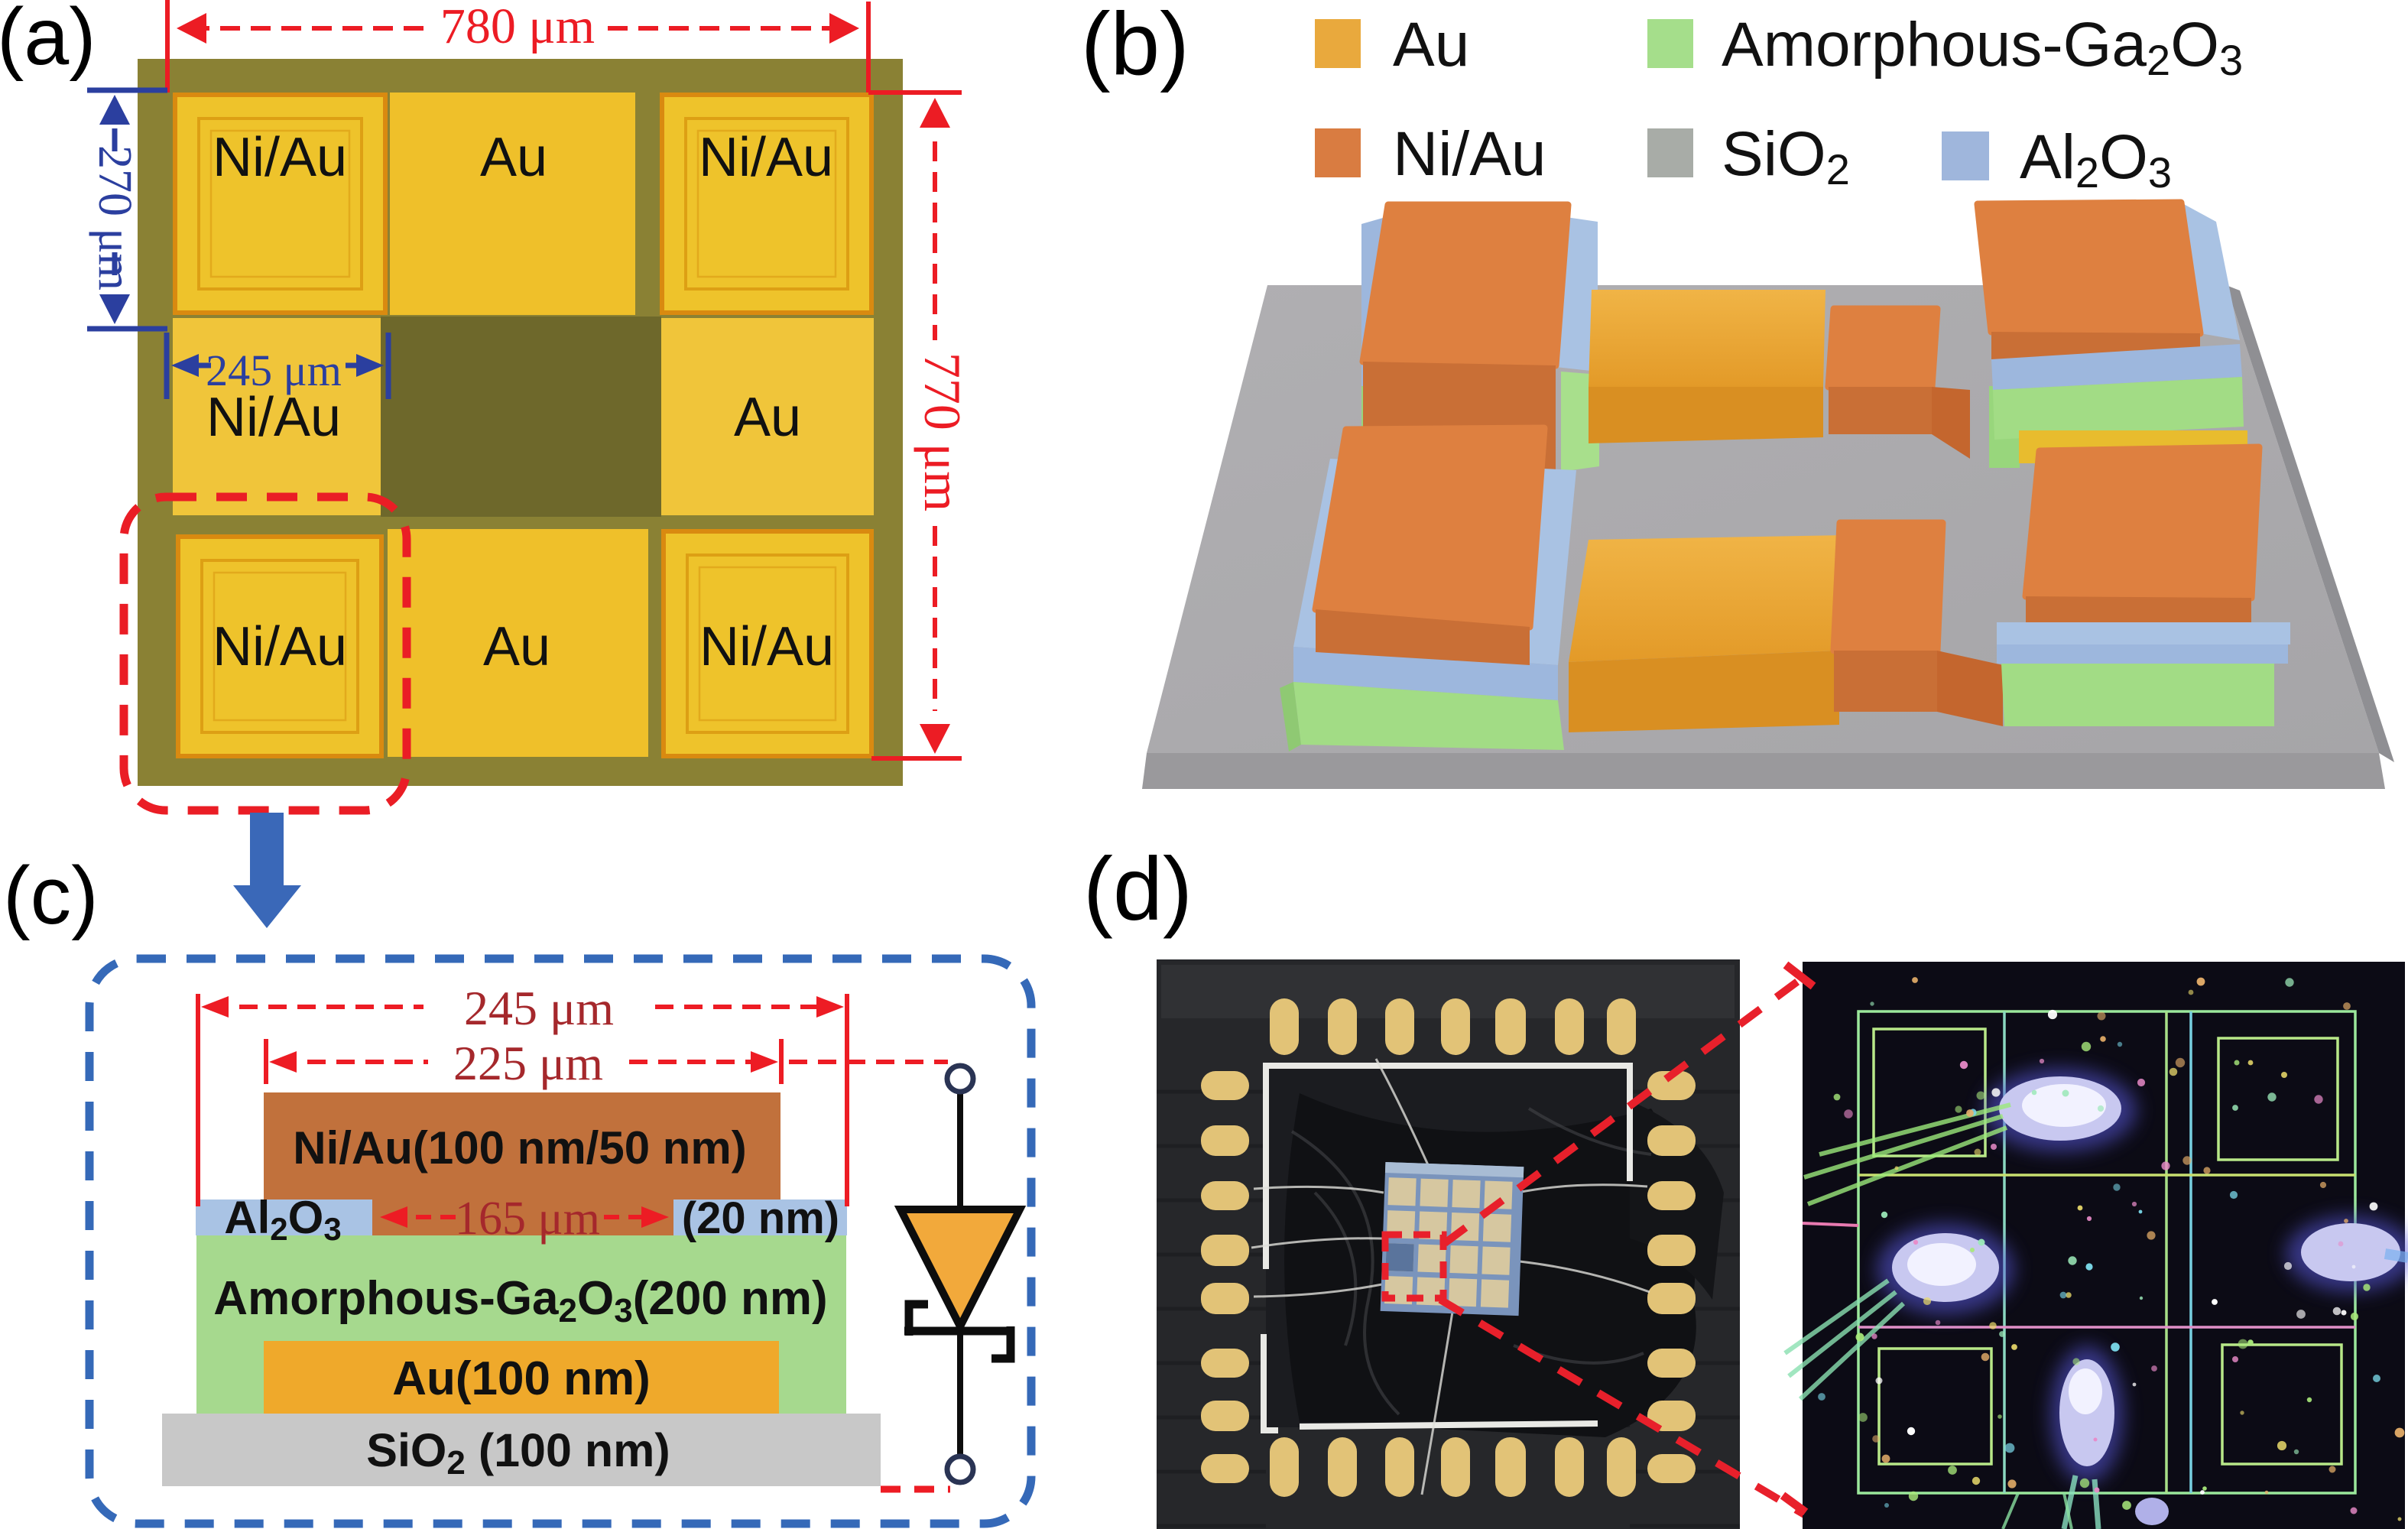 The image size is (2408, 1529). I want to click on svg-text: (d), so click(1138, 889).